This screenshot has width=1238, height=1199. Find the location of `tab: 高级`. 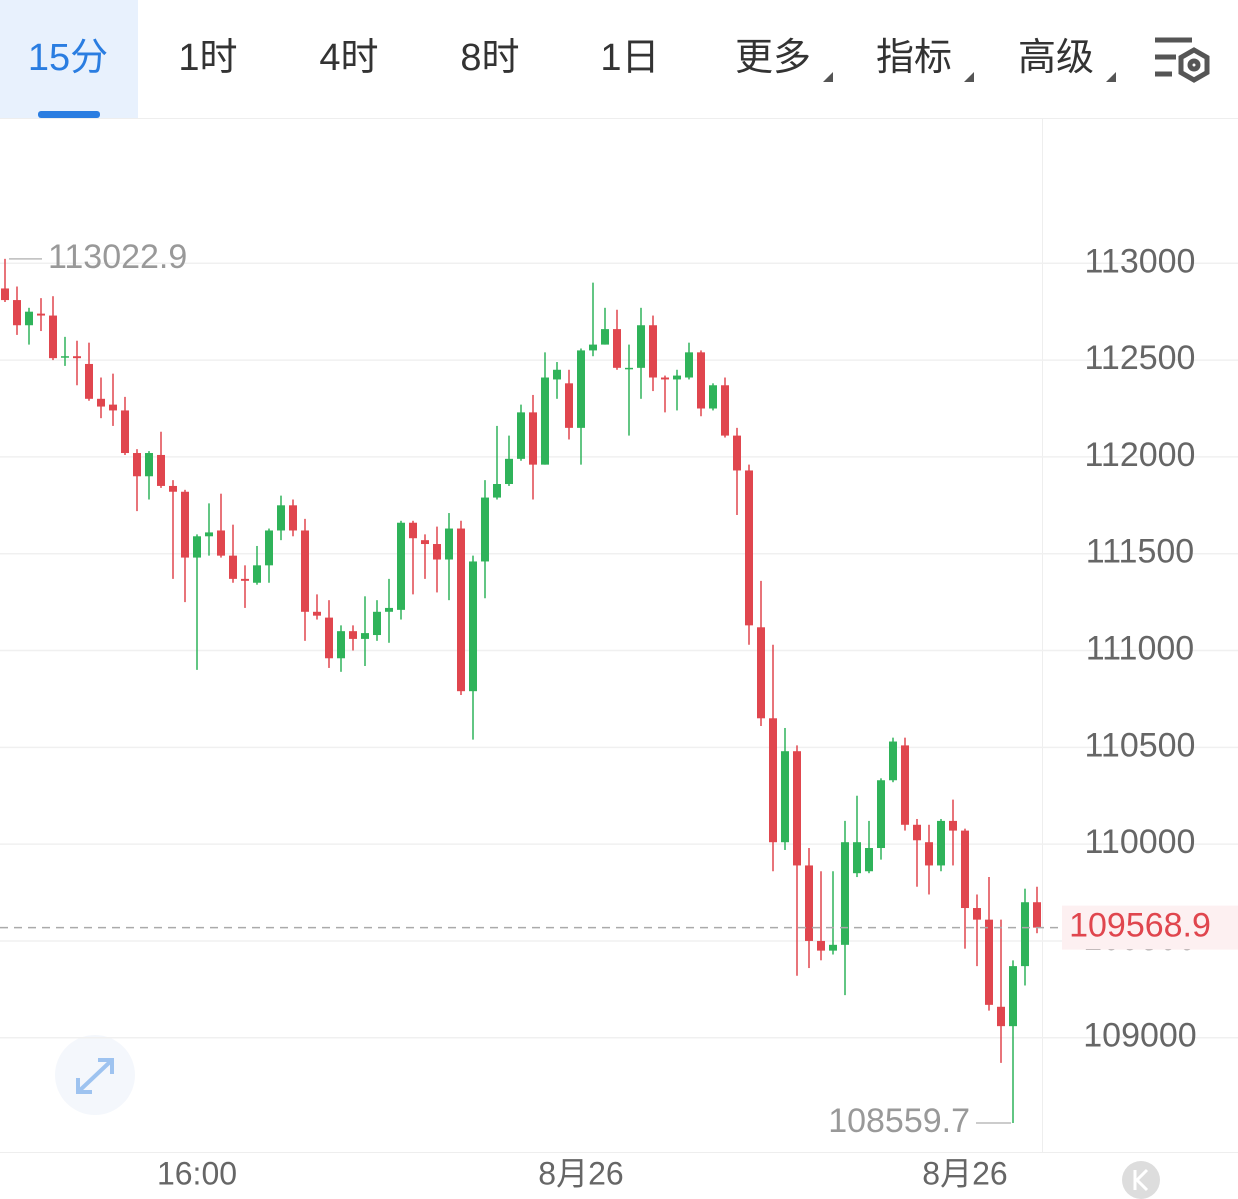

tab: 高级 is located at coordinates (1056, 58).